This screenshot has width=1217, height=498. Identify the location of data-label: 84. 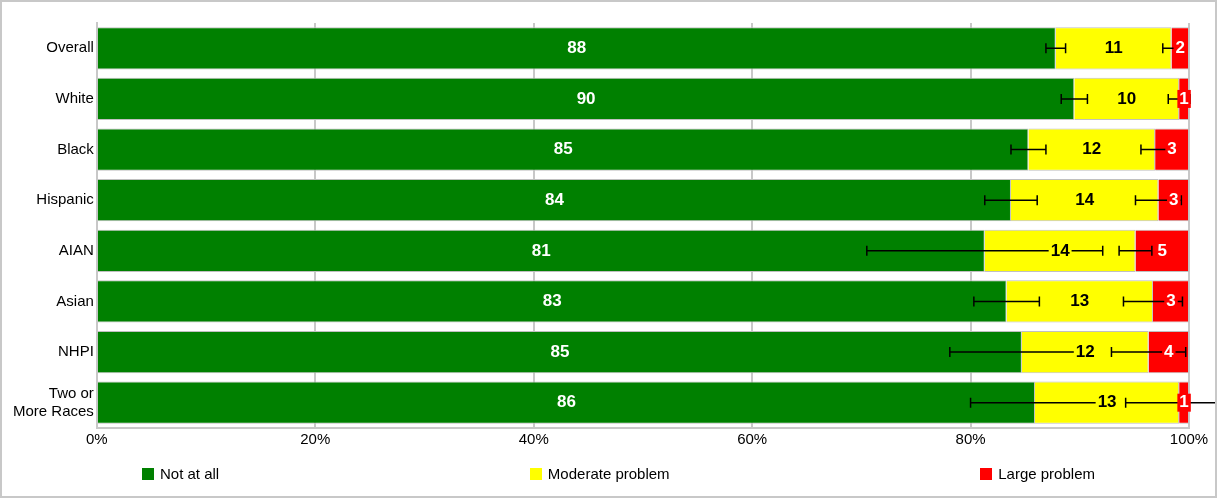
(554, 199).